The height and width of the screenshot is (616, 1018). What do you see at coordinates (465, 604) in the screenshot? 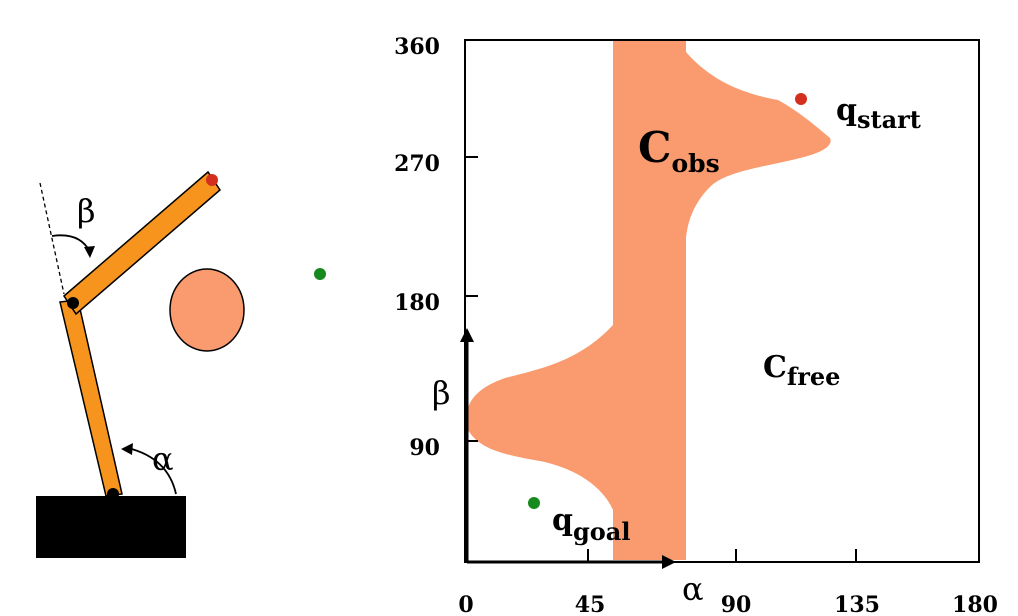
I see `x-tick-label-0: 0` at bounding box center [465, 604].